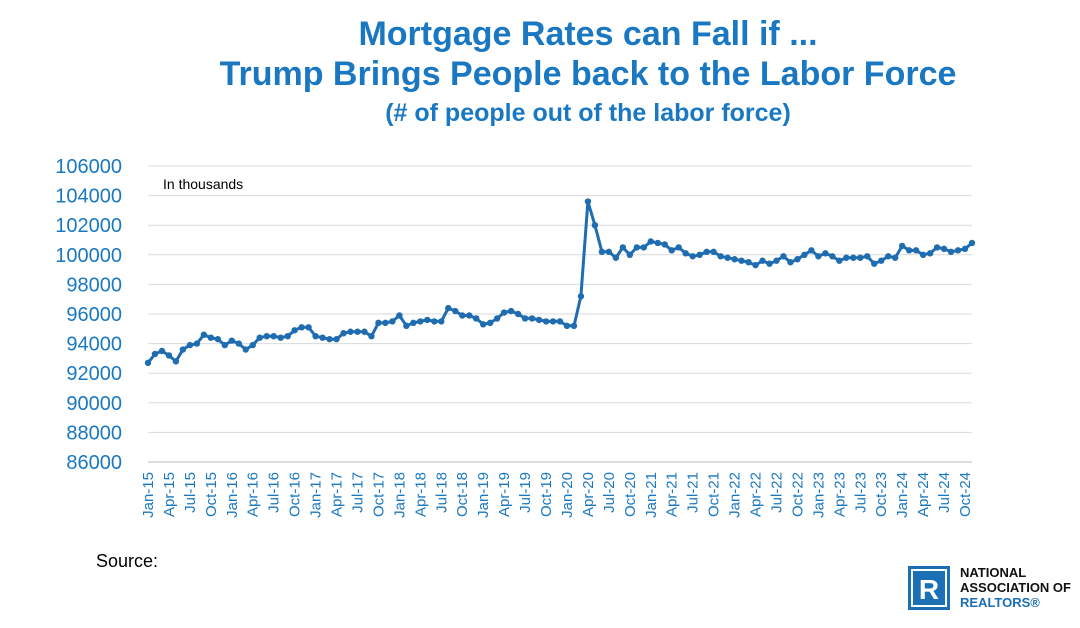  Describe the element at coordinates (588, 113) in the screenshot. I see `chart-subtitle: (# of people out of the labor force)` at that location.